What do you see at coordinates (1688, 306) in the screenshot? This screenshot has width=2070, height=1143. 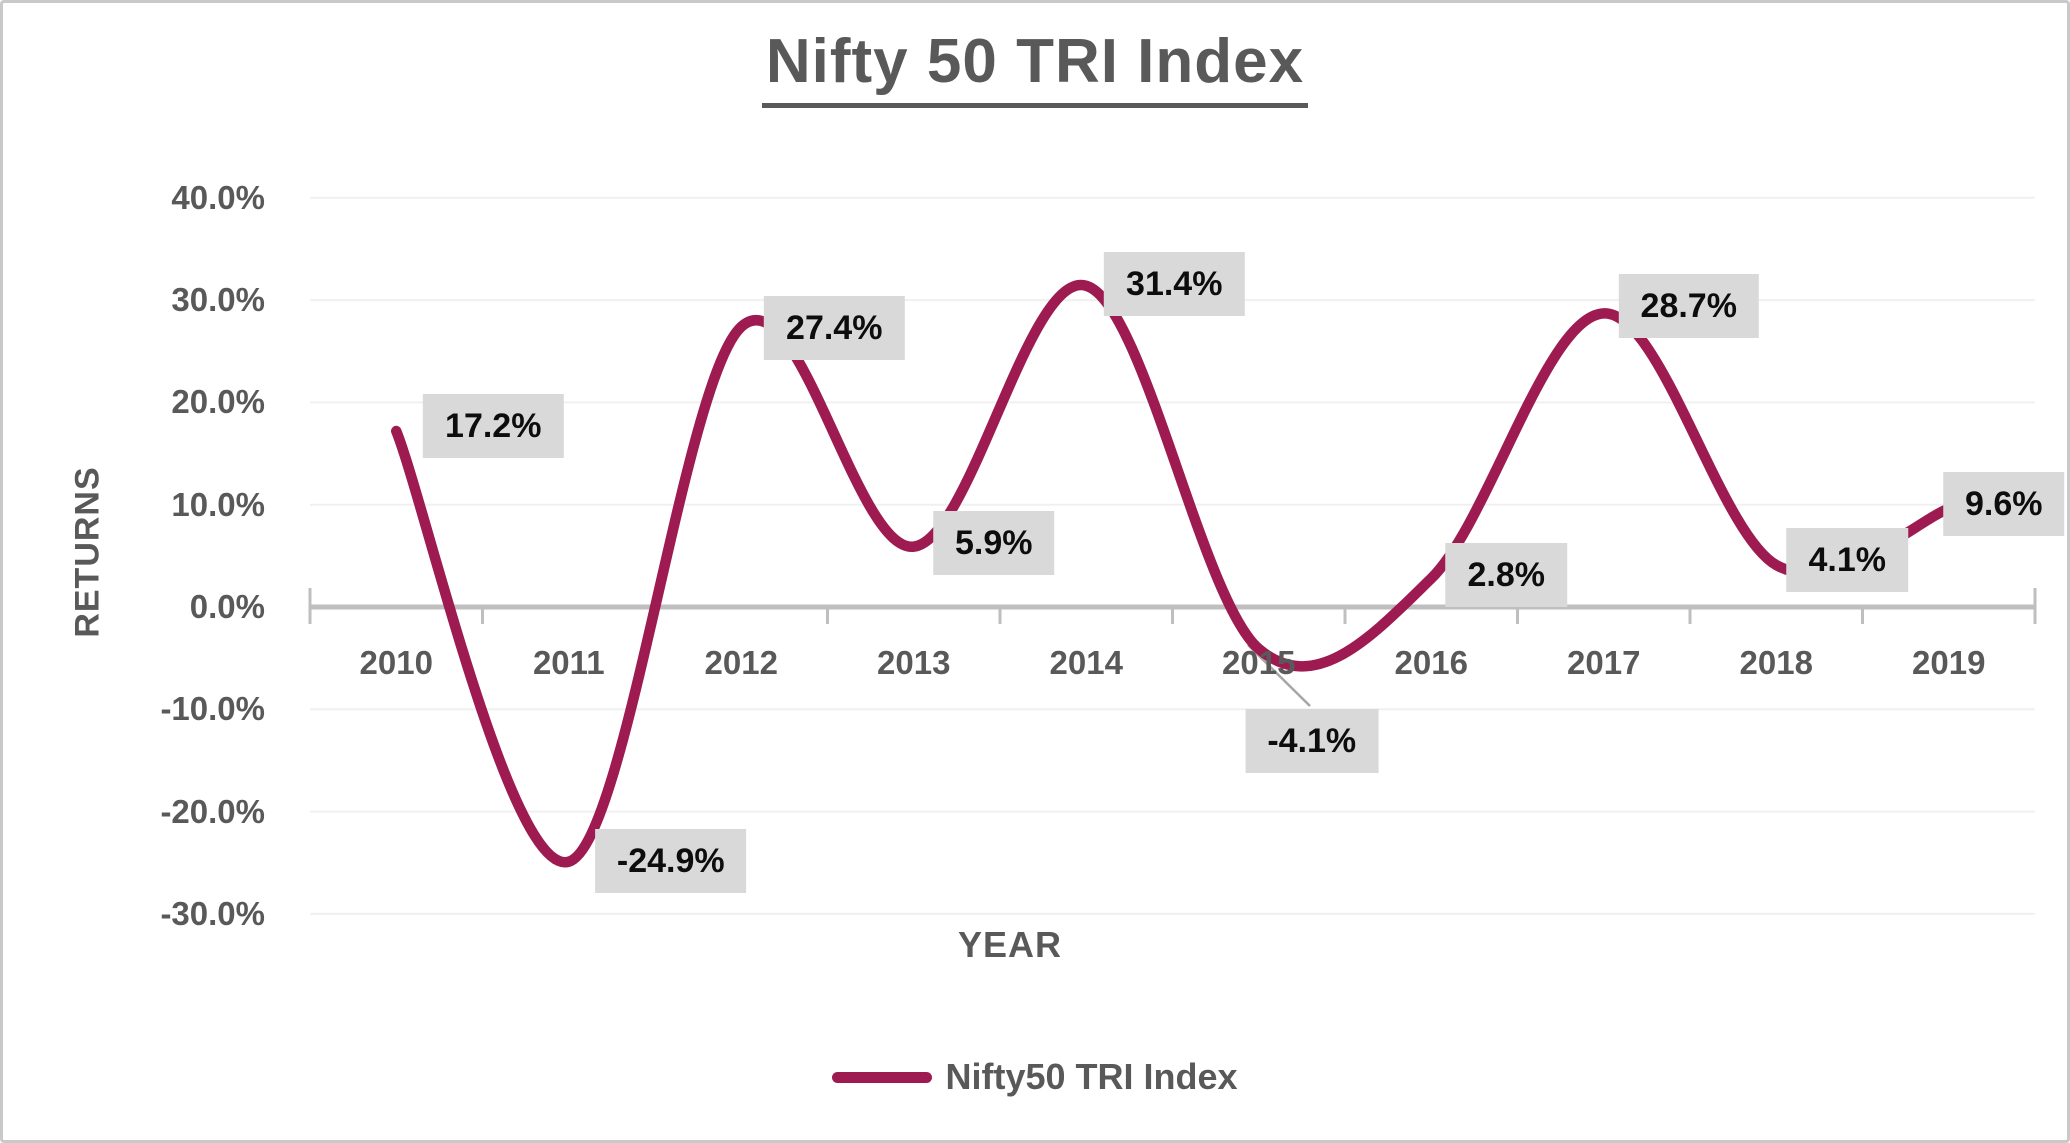 I see `data-label-2017: 28.7%` at bounding box center [1688, 306].